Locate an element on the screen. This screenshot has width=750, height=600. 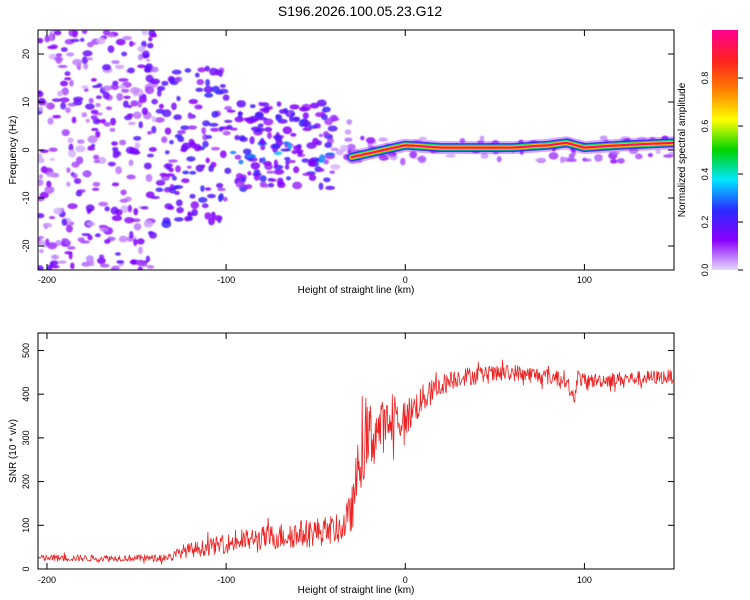
colorbar-tick-label: 0.4 is located at coordinates (705, 174).